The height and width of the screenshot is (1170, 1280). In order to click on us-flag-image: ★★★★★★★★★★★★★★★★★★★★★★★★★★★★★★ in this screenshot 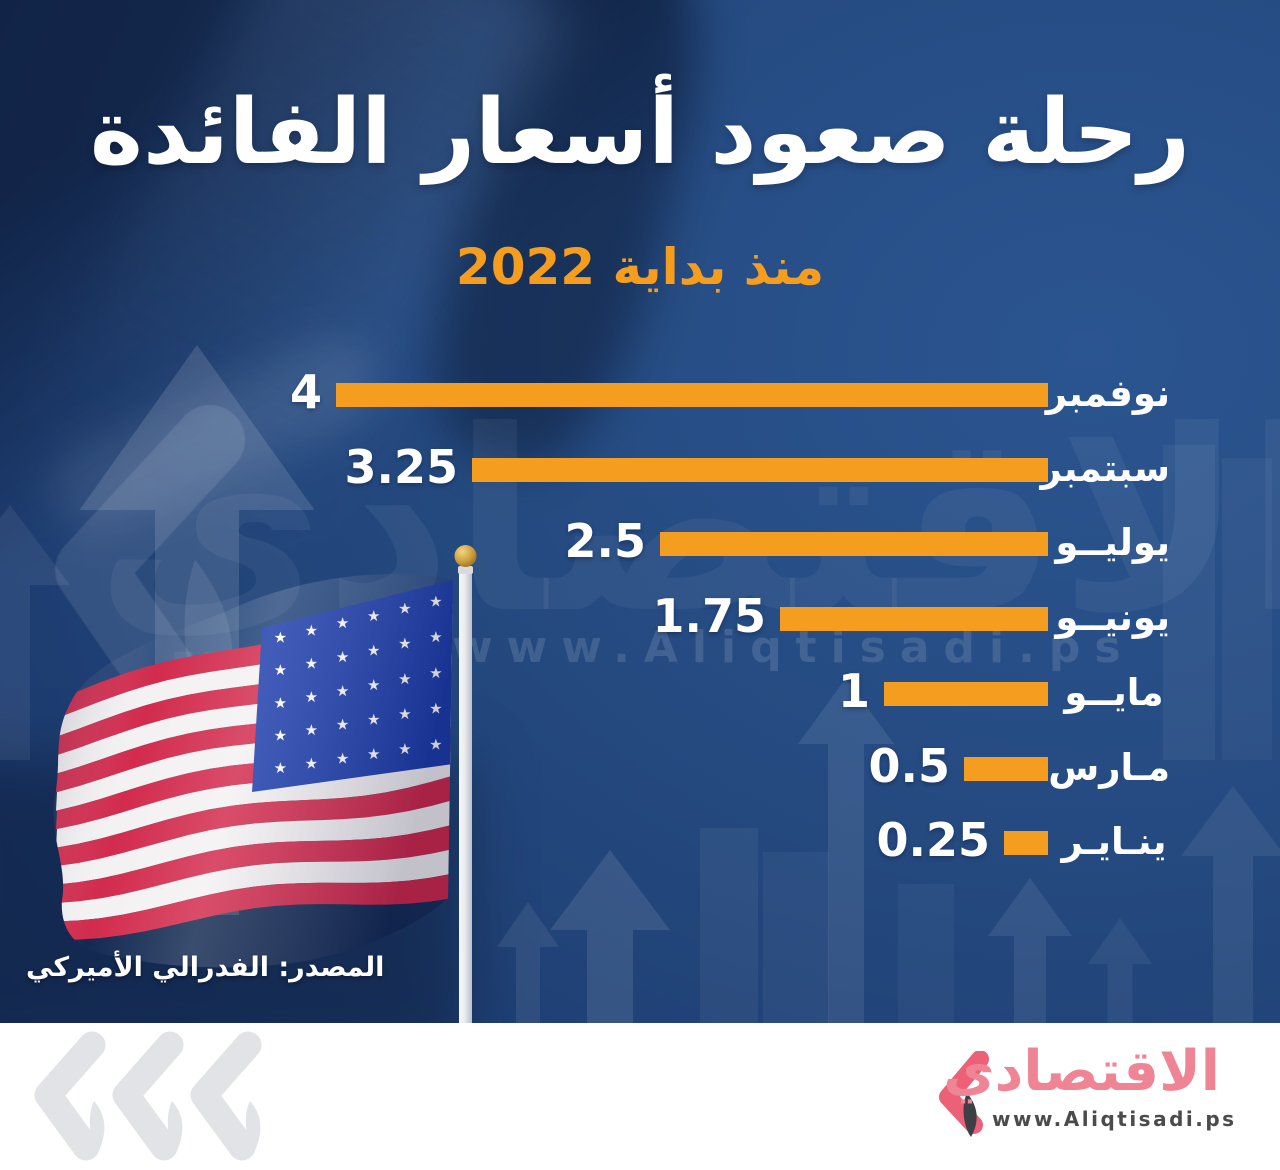, I will do `click(265, 784)`.